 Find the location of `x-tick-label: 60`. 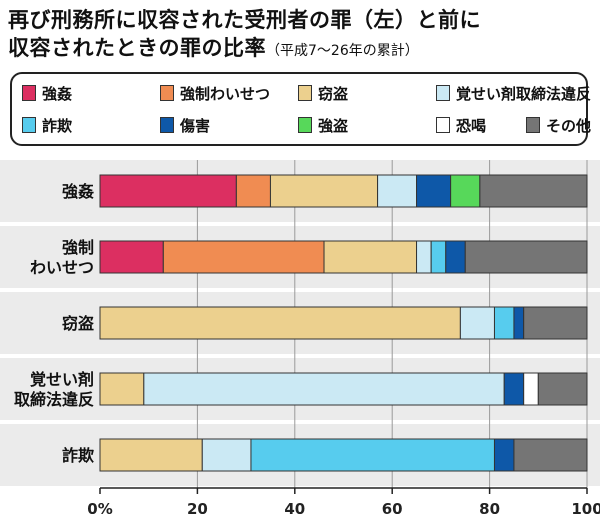

x-tick-label: 60 is located at coordinates (392, 509).